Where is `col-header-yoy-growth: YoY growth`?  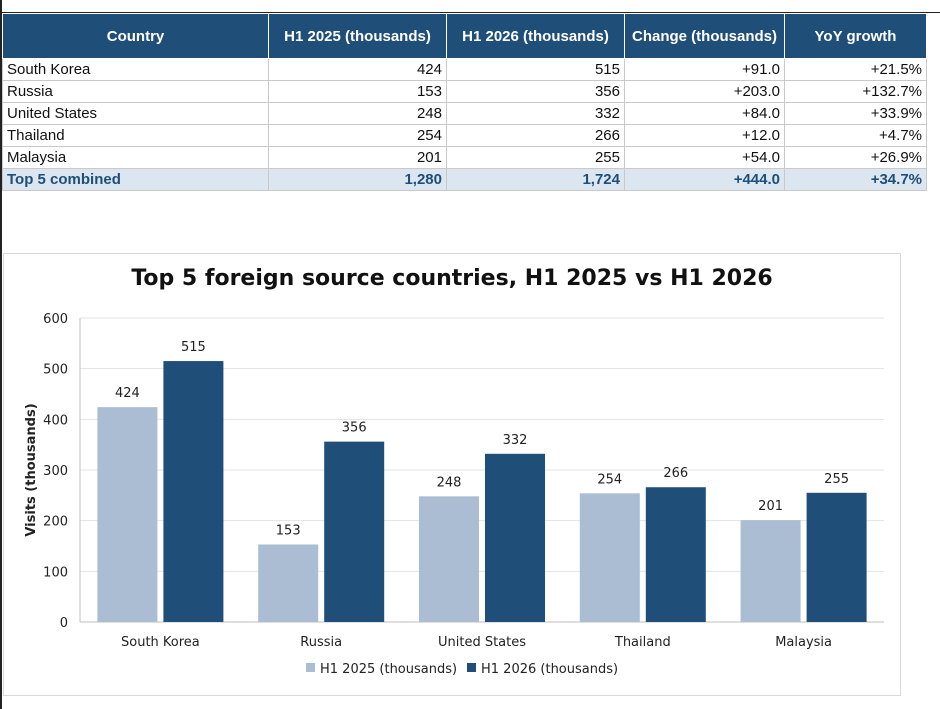 col-header-yoy-growth: YoY growth is located at coordinates (855, 36).